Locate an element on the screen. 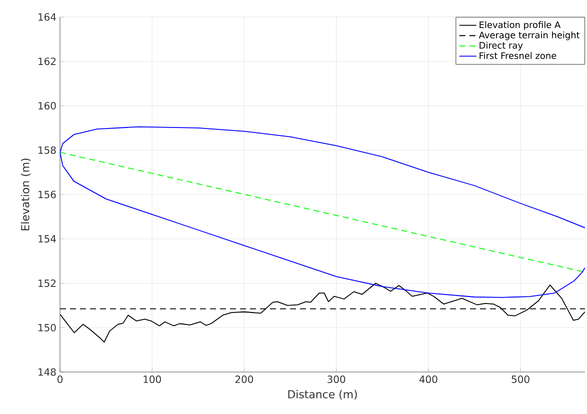  y-tick-label: 156 is located at coordinates (47, 194).